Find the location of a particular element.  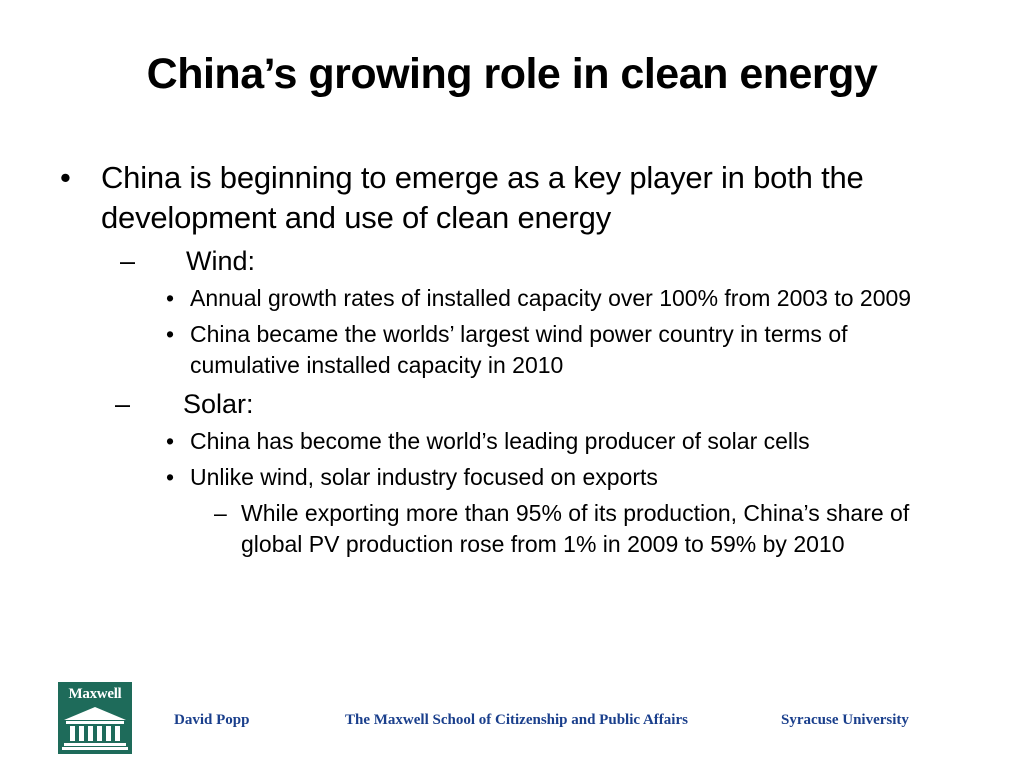

bullet-solar: – Solar: is located at coordinates (537, 404).